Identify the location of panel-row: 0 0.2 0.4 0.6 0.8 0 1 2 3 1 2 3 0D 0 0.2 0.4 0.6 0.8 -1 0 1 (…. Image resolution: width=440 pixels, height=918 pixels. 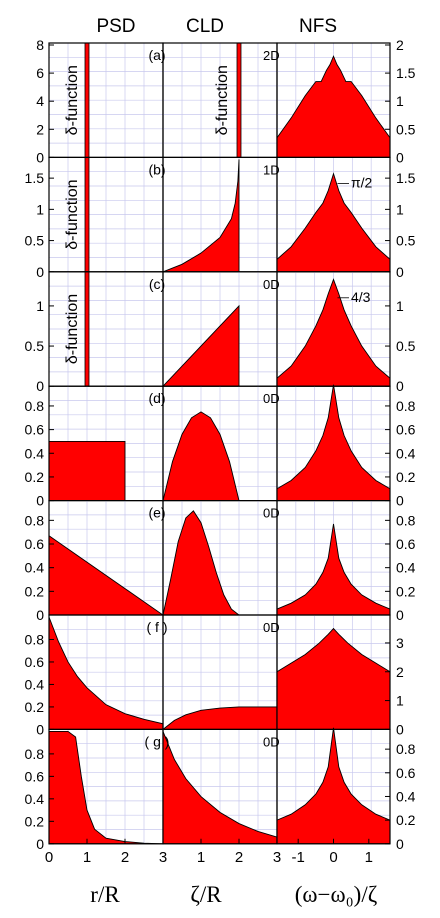
(220, 796).